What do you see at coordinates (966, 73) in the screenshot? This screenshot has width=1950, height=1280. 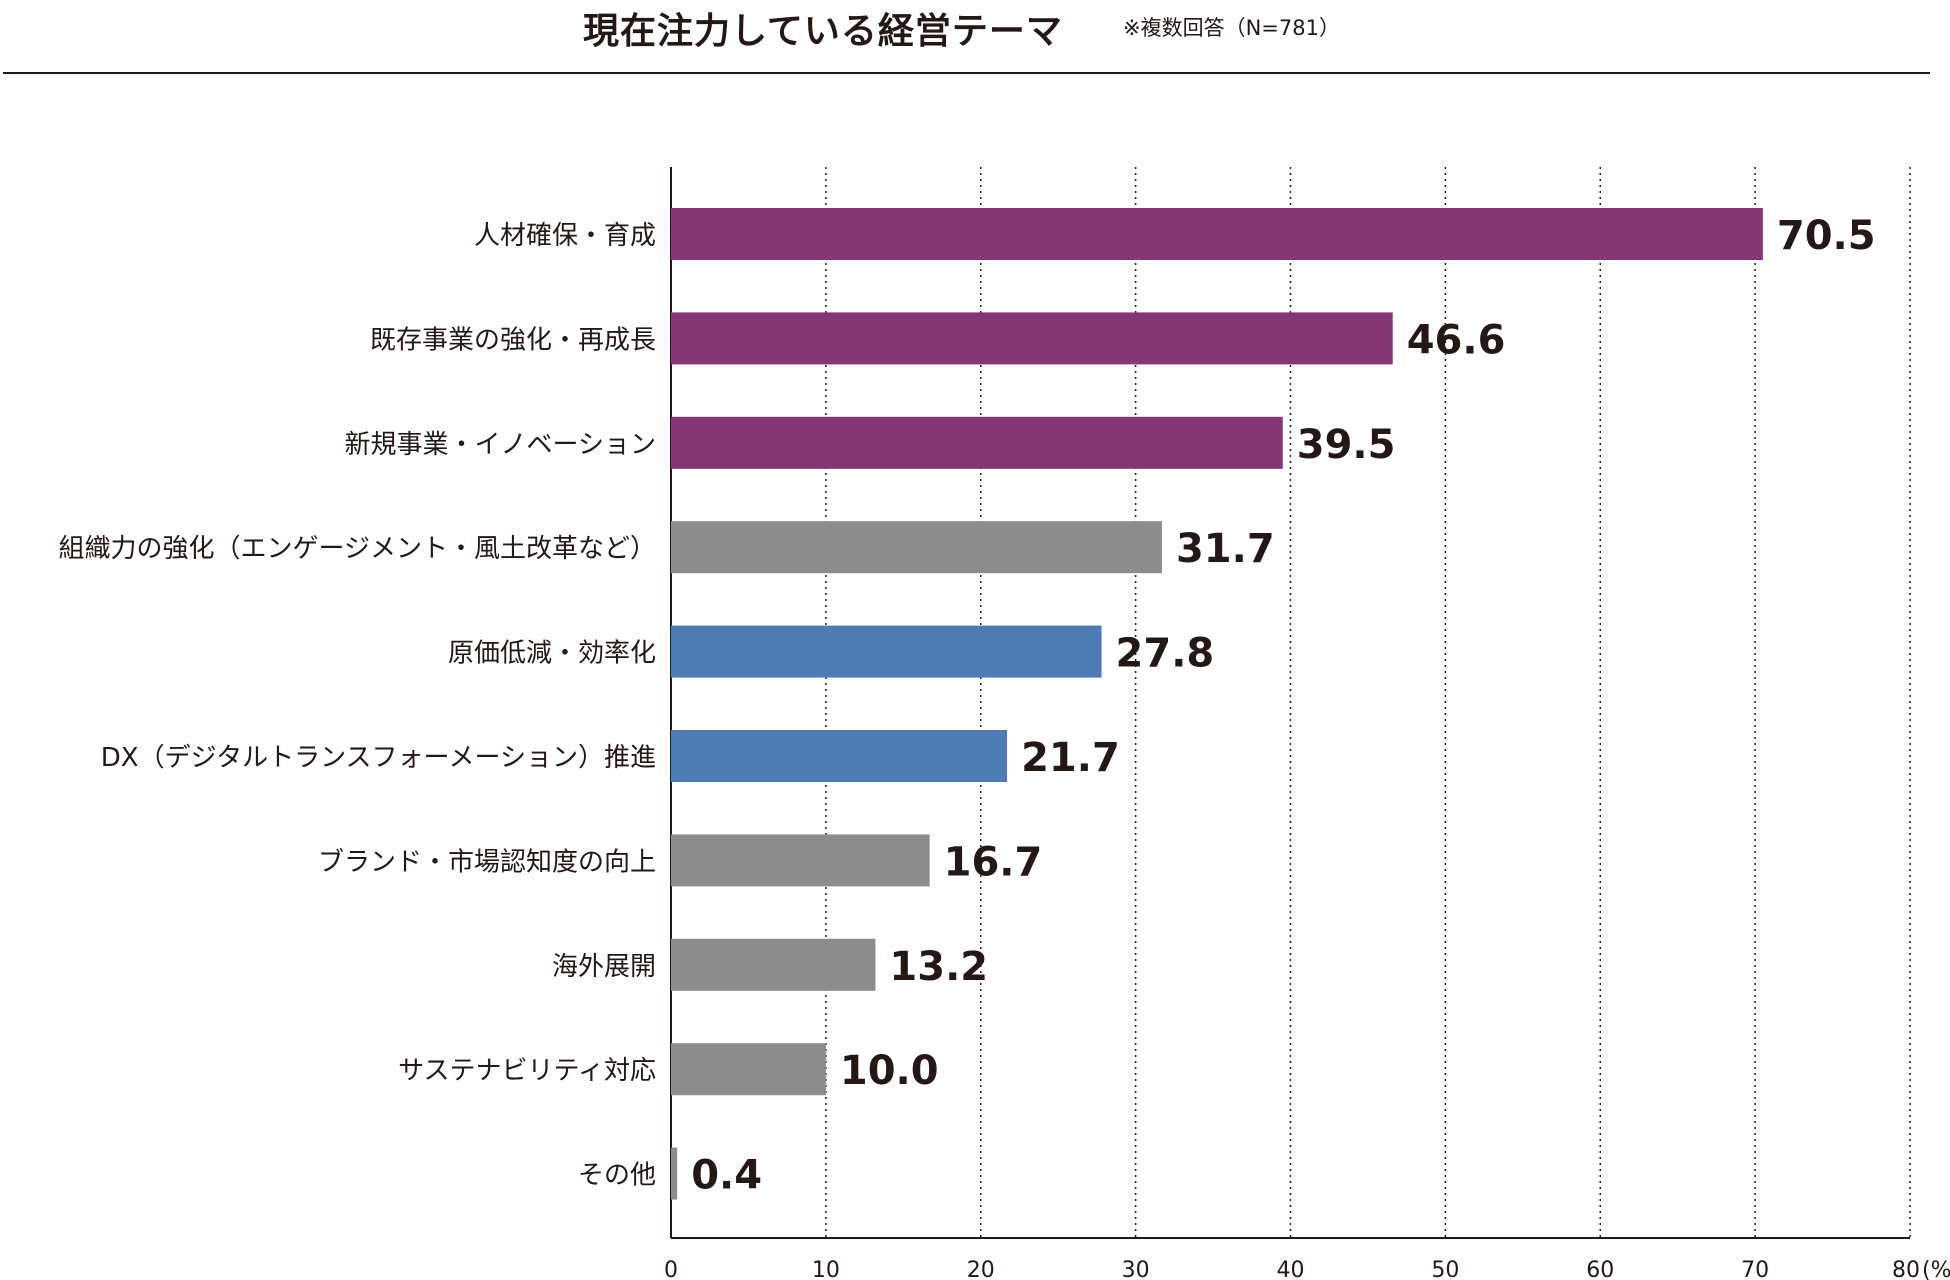 I see `header-divider` at bounding box center [966, 73].